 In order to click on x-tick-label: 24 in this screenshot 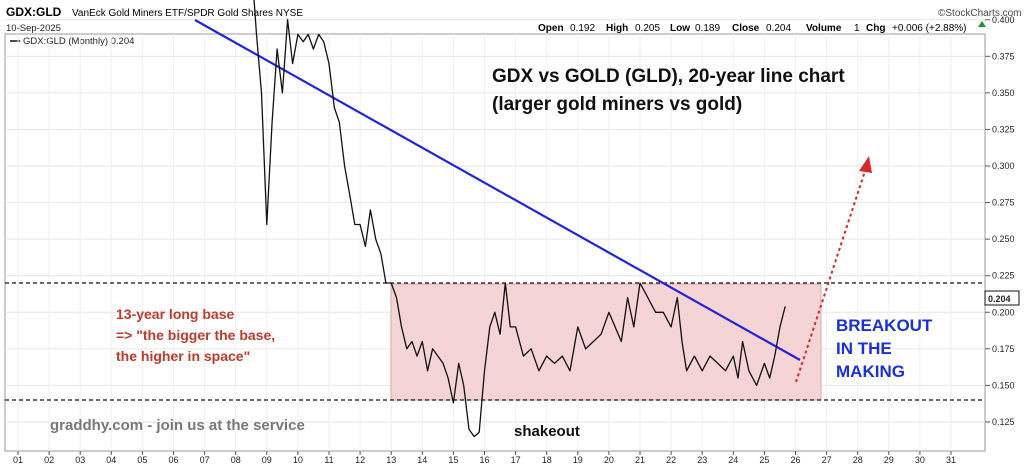, I will do `click(733, 460)`.